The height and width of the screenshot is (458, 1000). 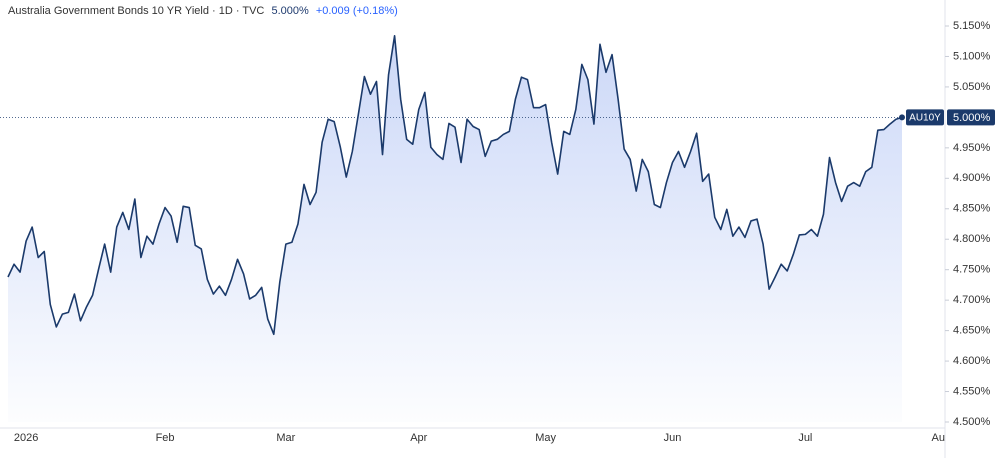 I want to click on header-change: +0.009 (+0.18%), so click(x=356, y=11).